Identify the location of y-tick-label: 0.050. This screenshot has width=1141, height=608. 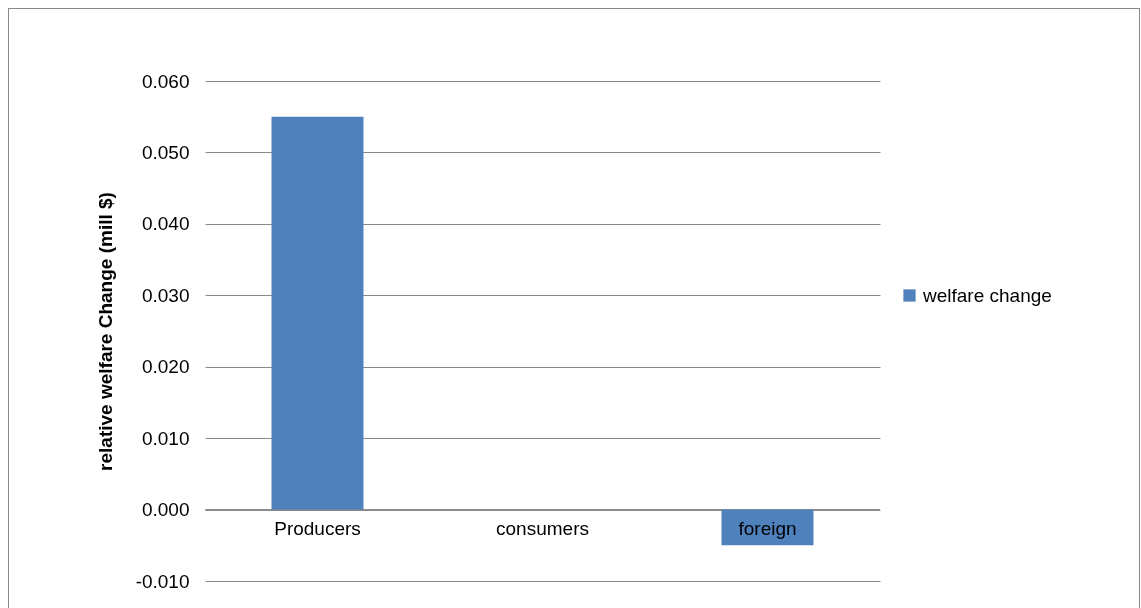
(165, 152).